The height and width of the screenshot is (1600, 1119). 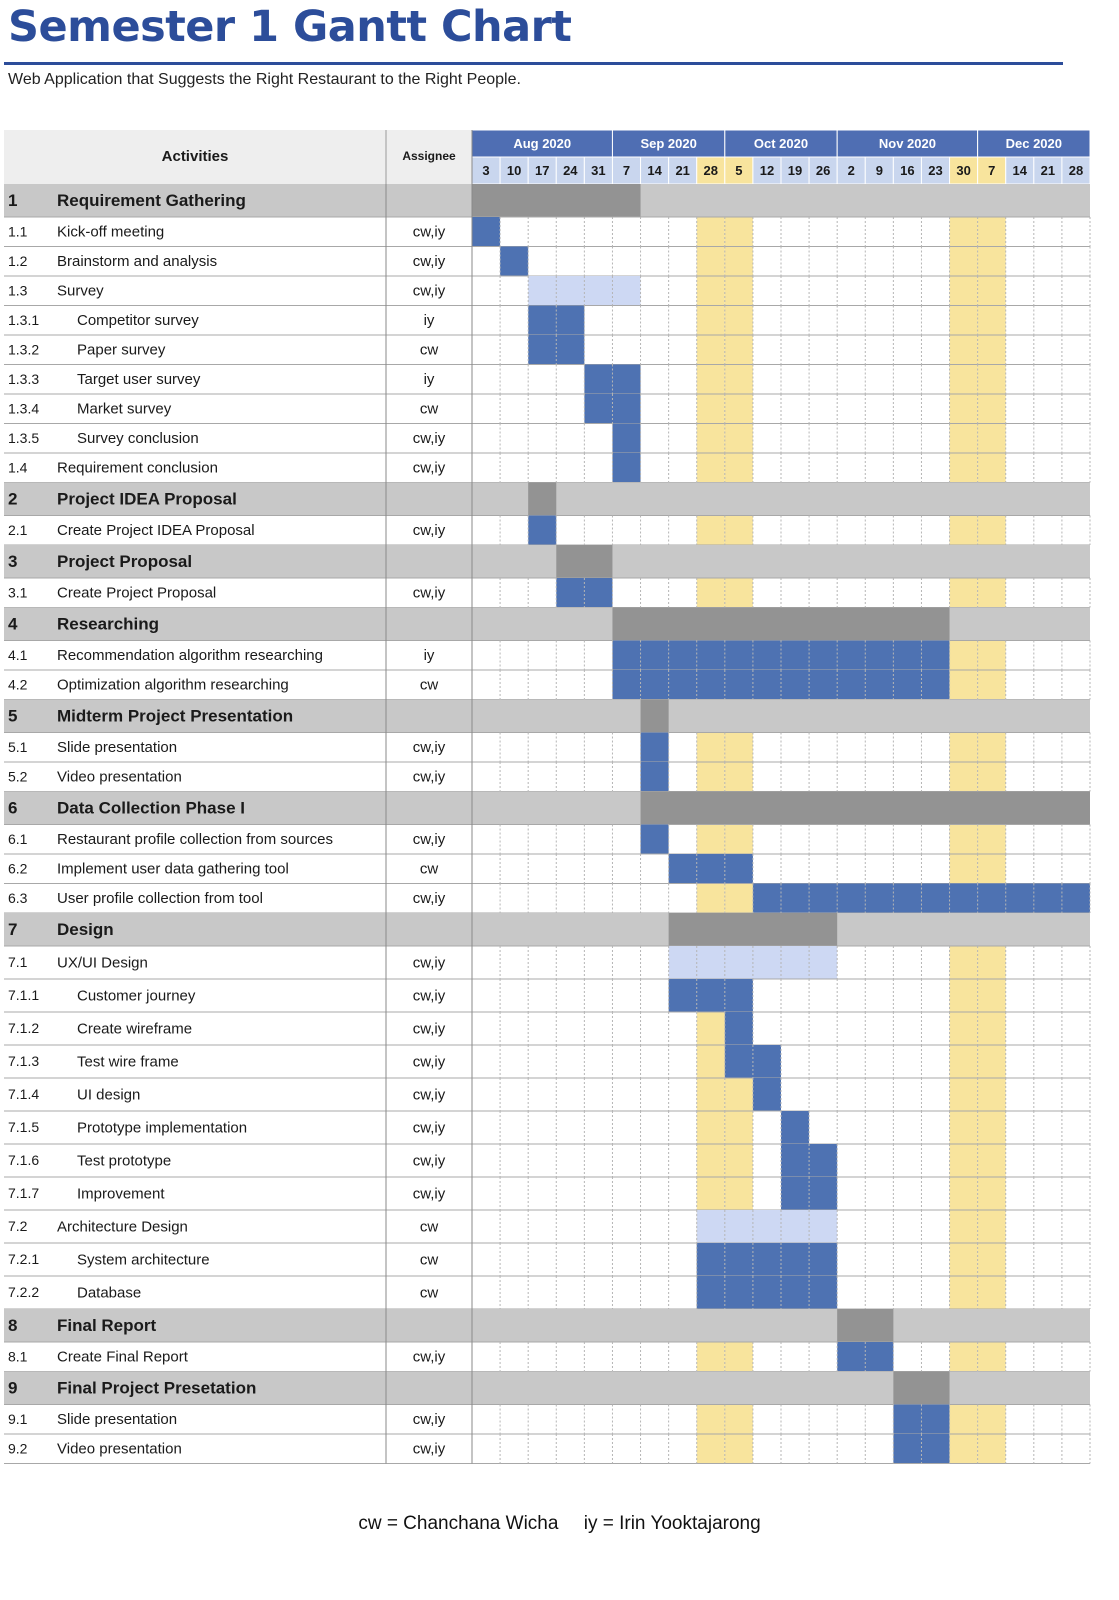 What do you see at coordinates (12, 807) in the screenshot?
I see `group-number: 6` at bounding box center [12, 807].